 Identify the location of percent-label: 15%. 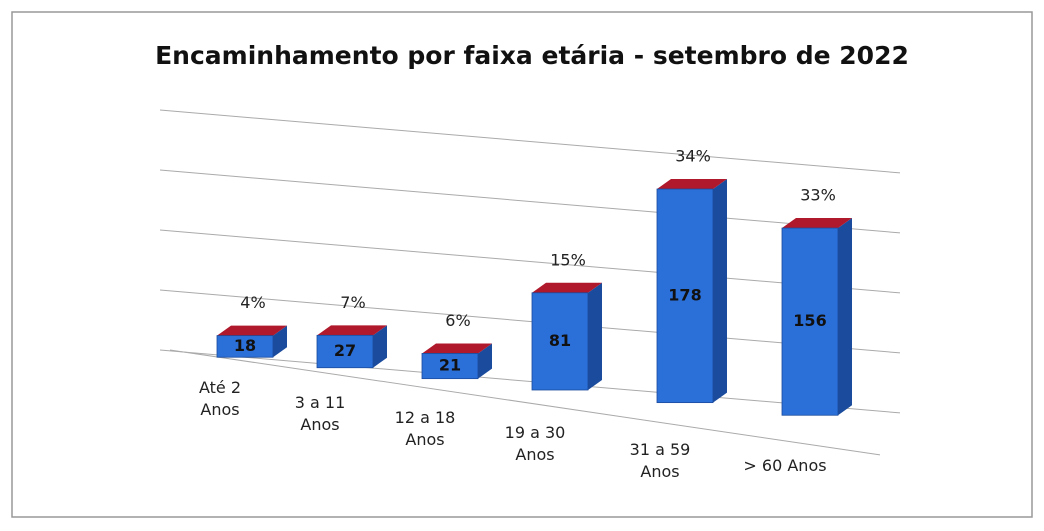
(568, 259).